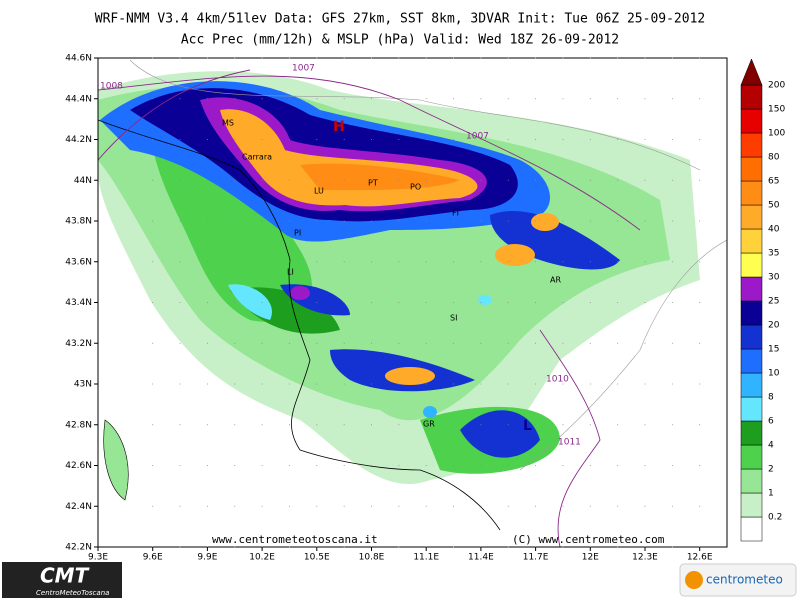 The height and width of the screenshot is (600, 800). Describe the element at coordinates (776, 110) in the screenshot. I see `colorbar-label: 150` at that location.